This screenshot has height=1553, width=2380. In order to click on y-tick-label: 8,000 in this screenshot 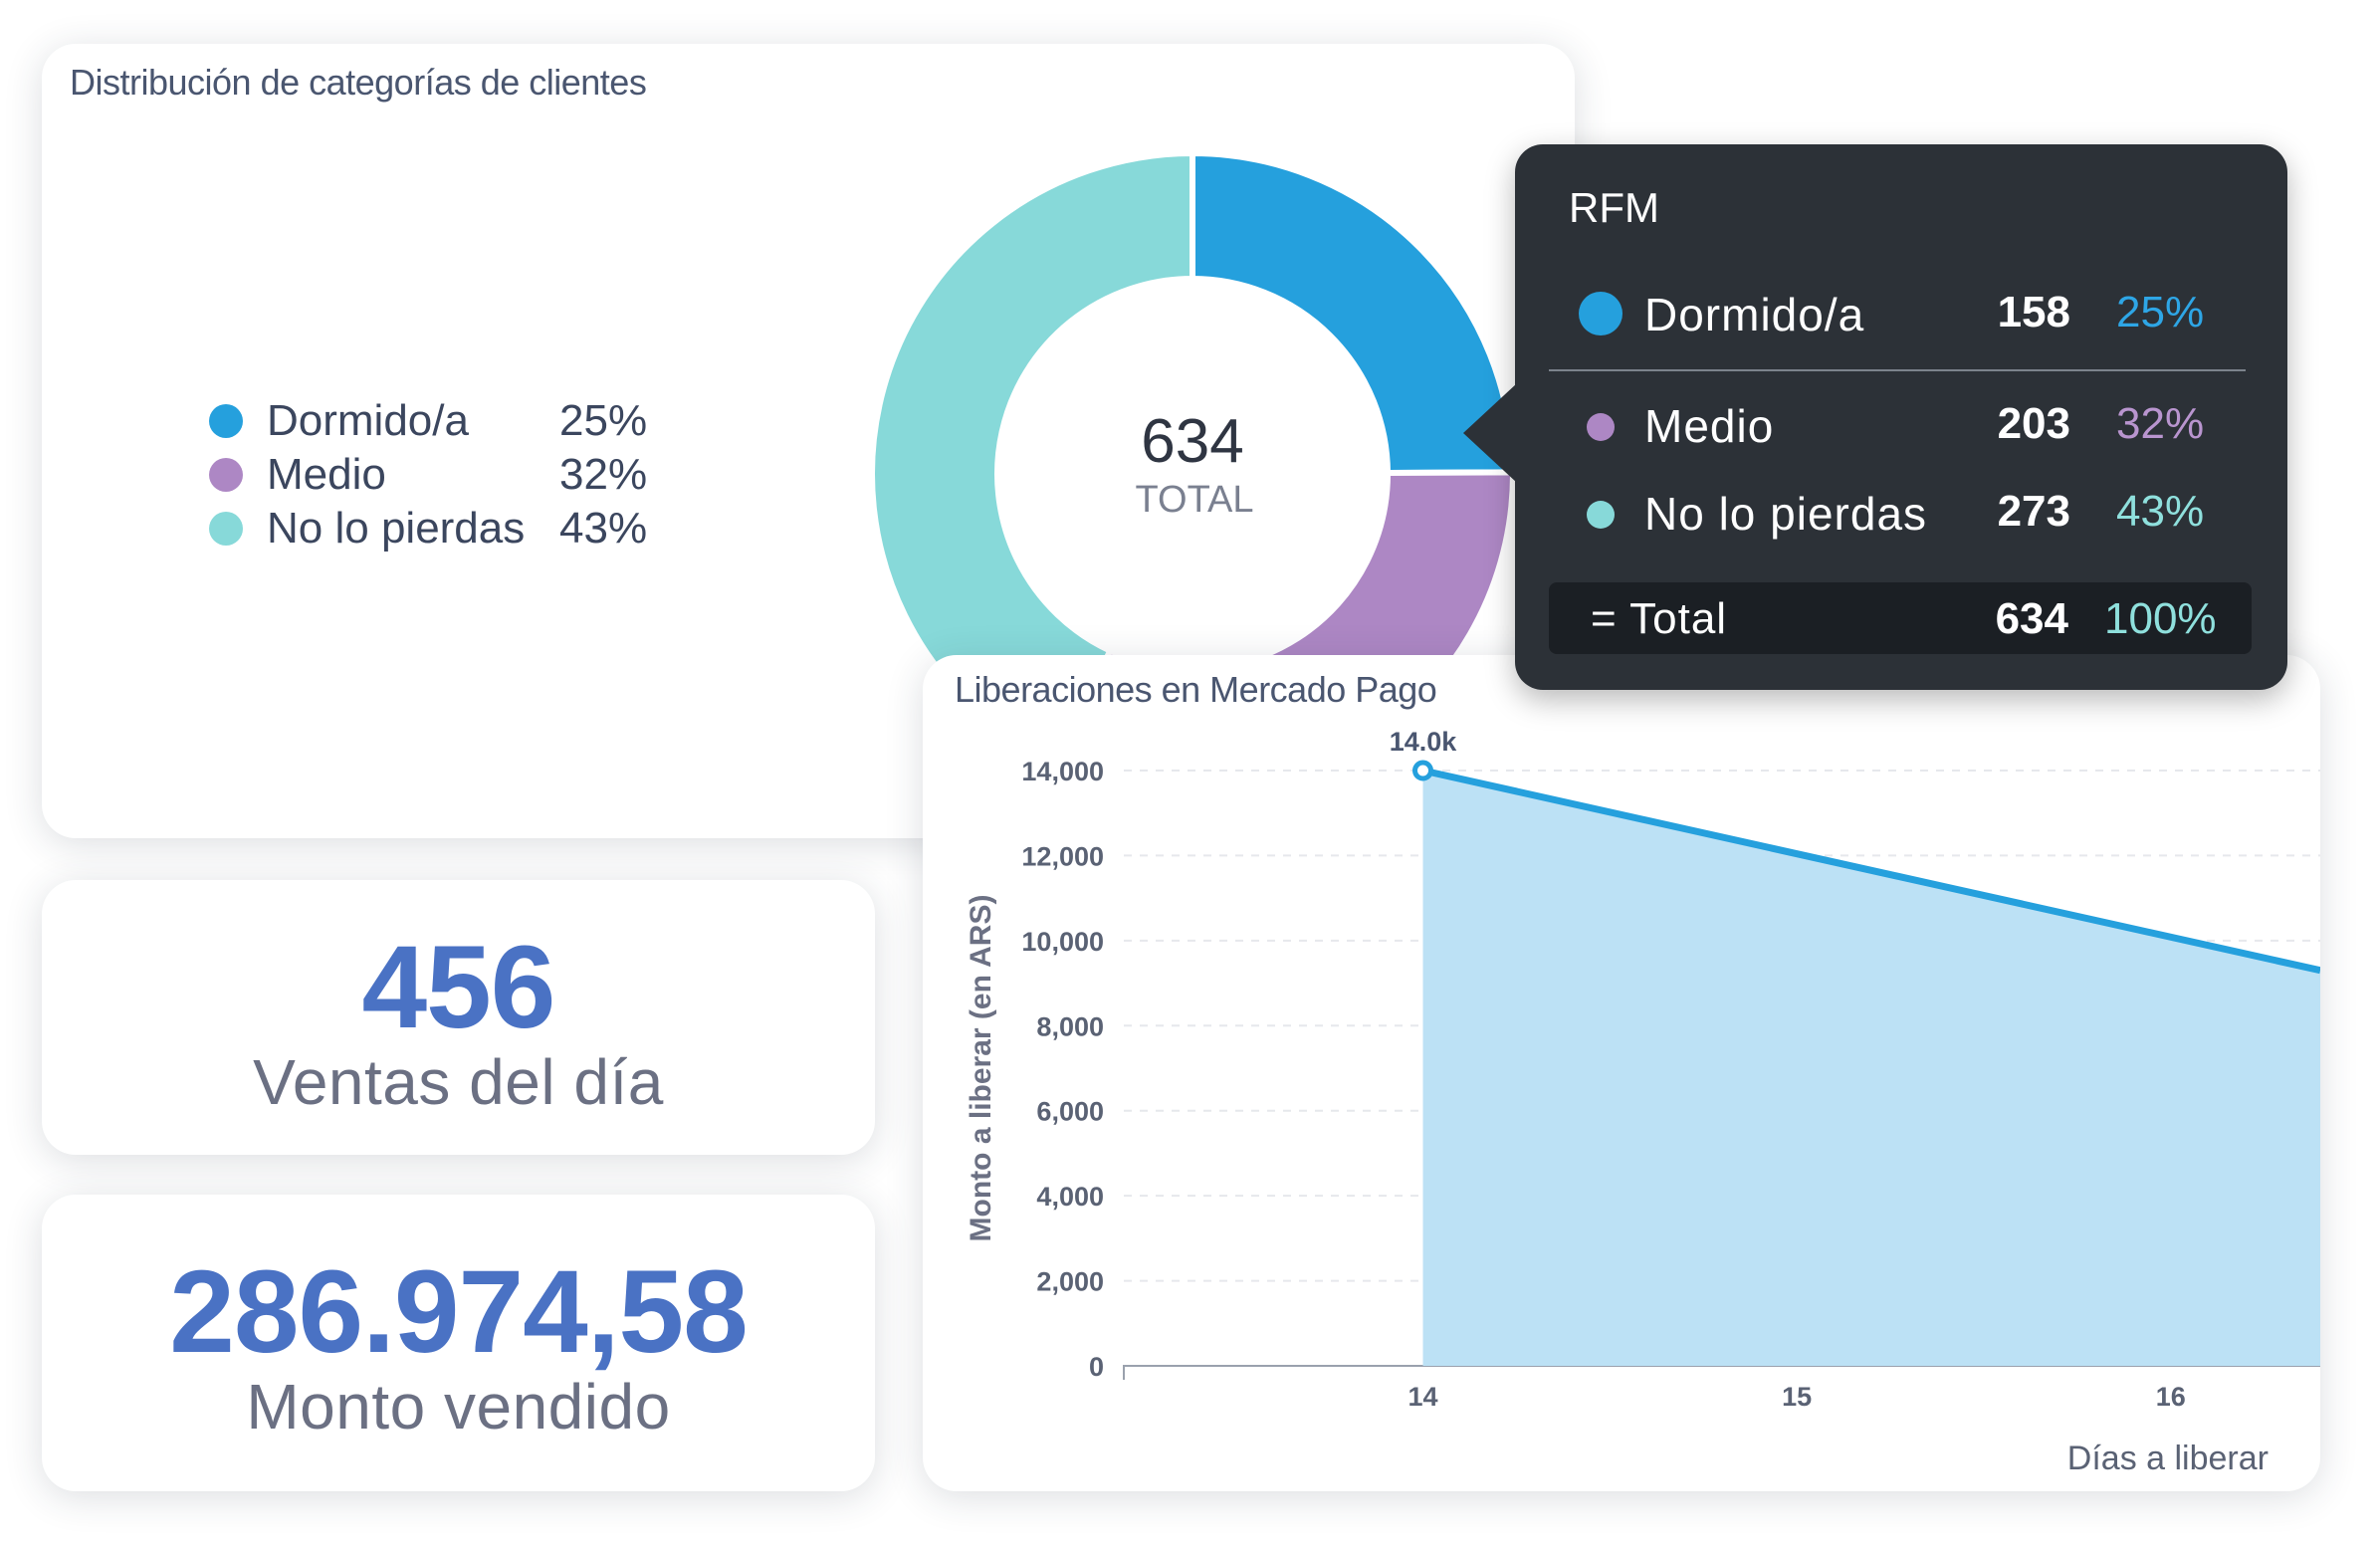, I will do `click(1070, 1026)`.